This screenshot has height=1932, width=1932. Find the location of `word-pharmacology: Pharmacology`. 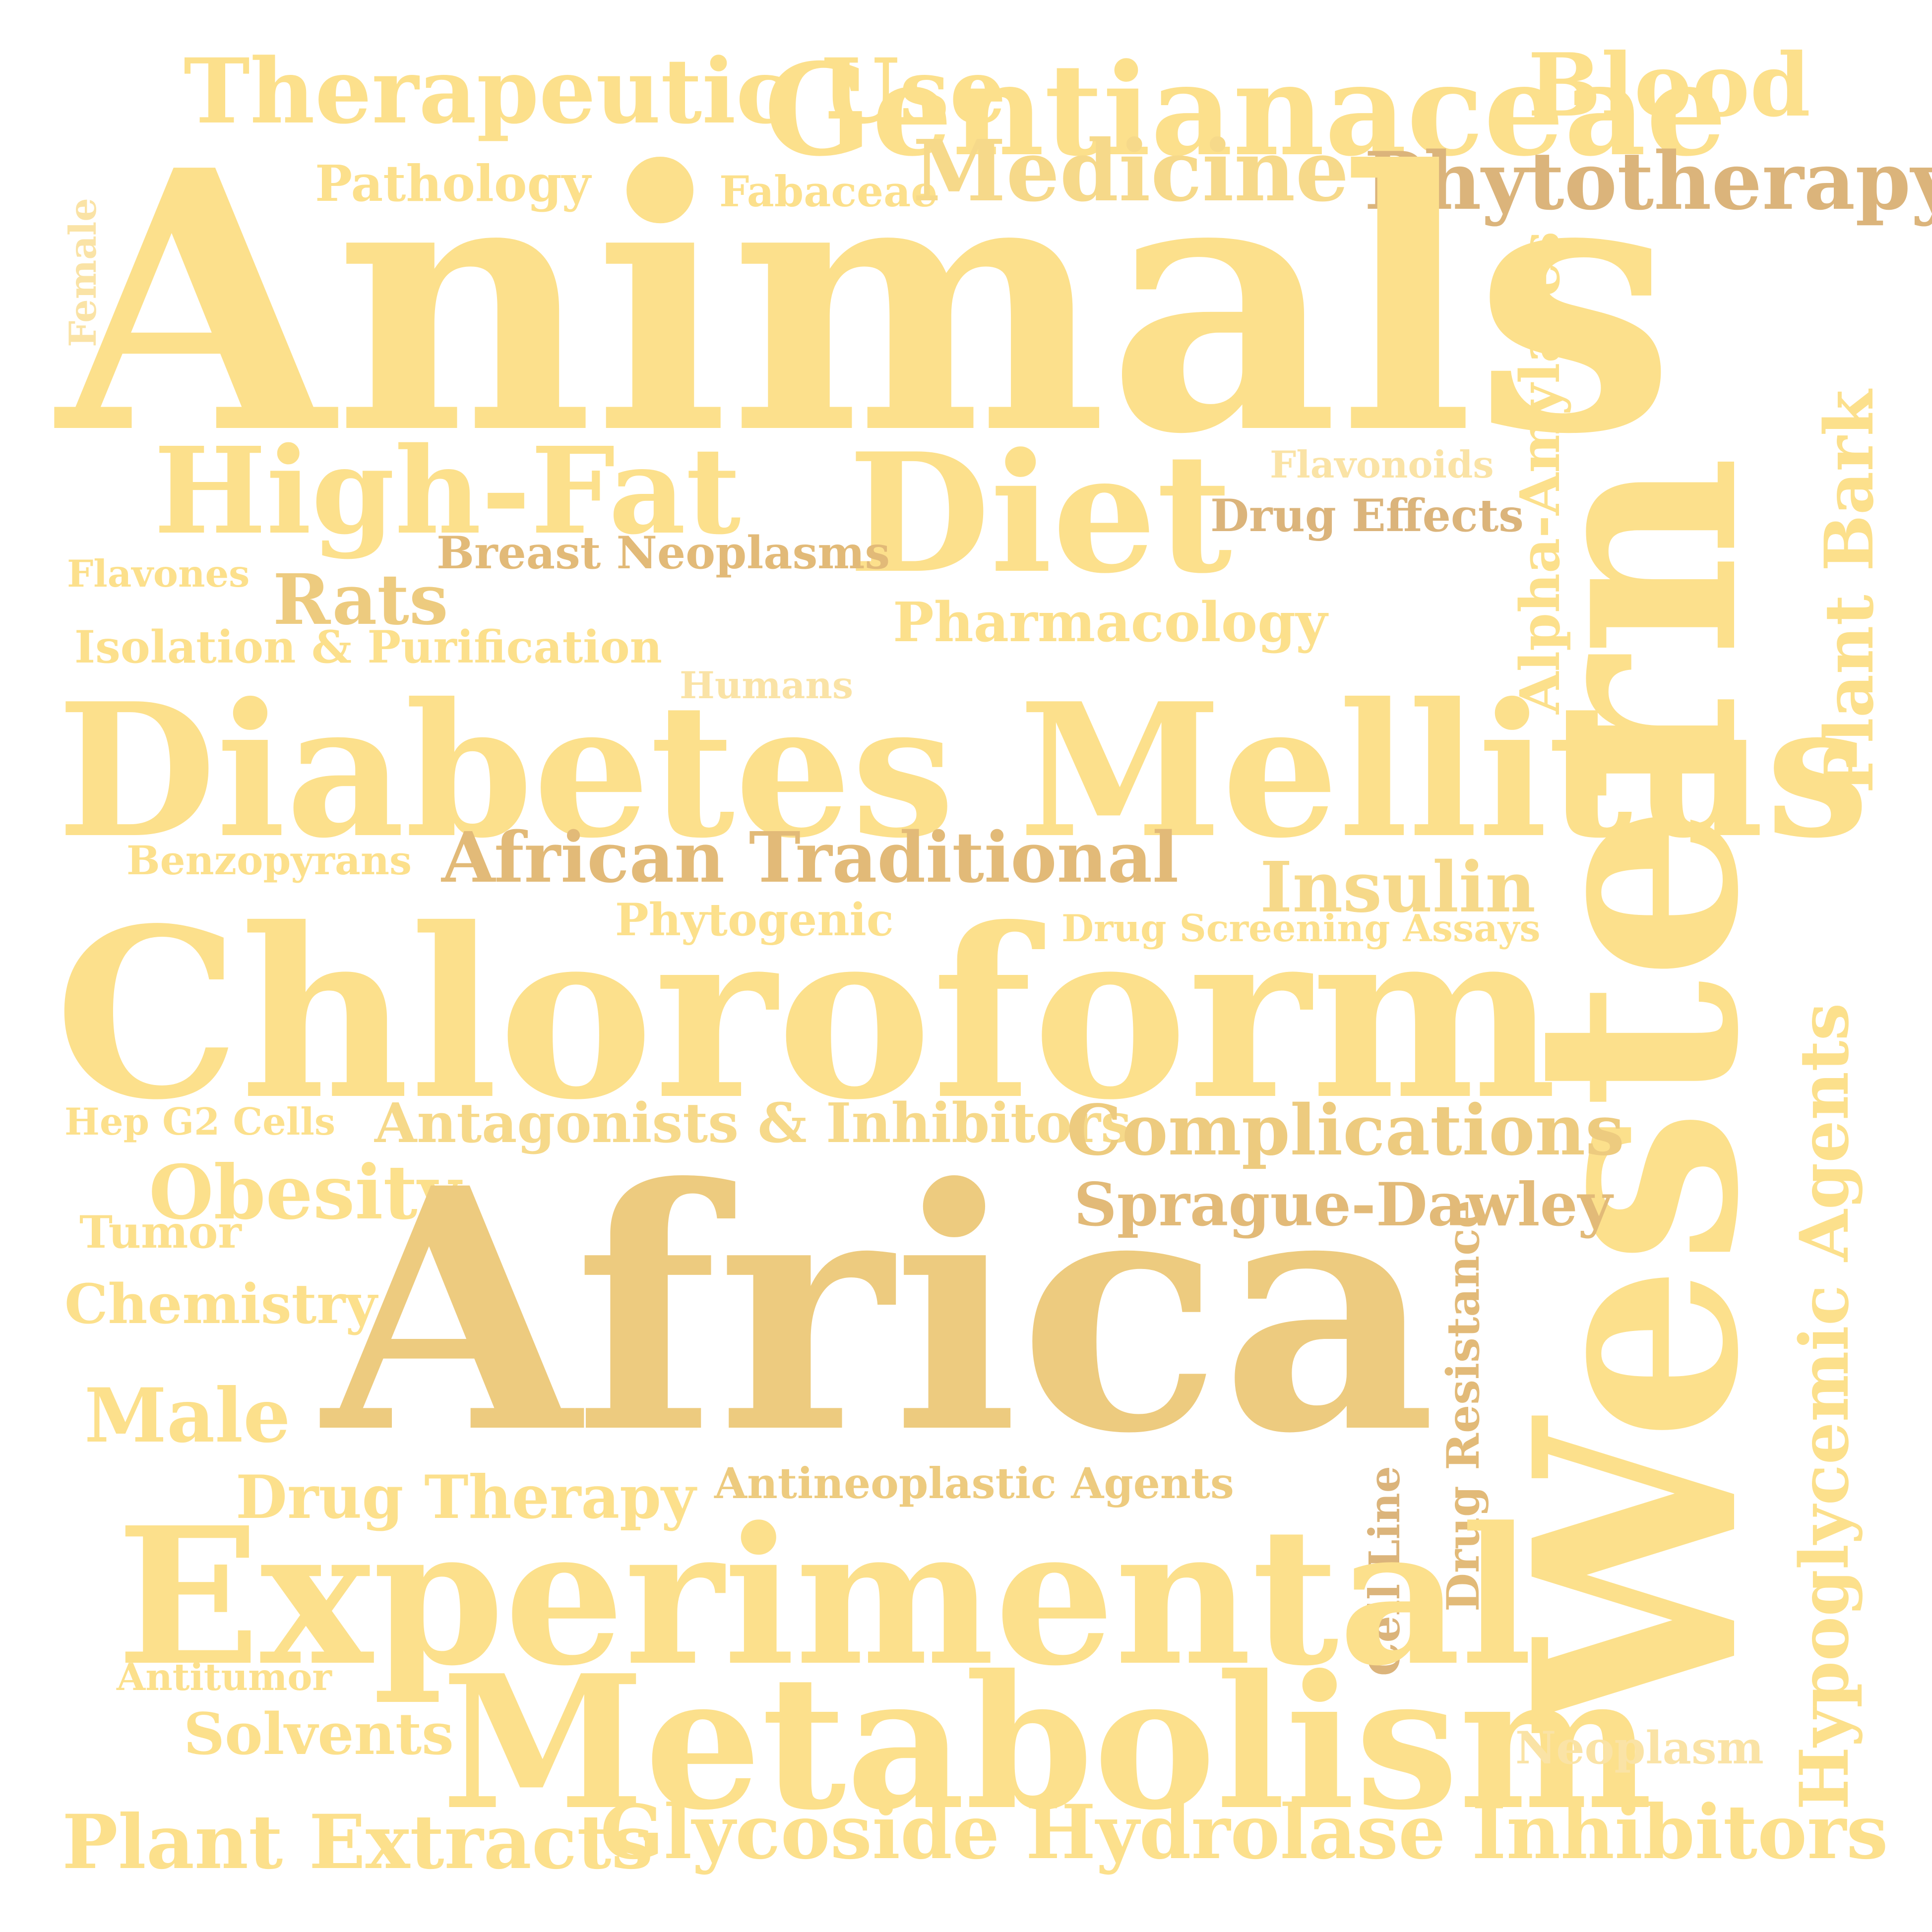

word-pharmacology: Pharmacology is located at coordinates (1110, 622).